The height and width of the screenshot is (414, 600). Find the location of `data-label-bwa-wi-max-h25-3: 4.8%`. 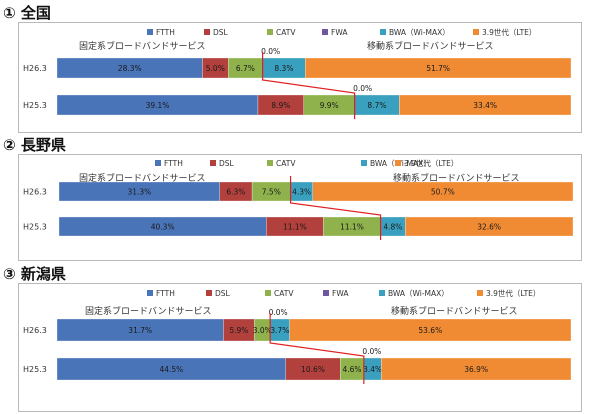

data-label-bwa-wi-max-h25-3: 4.8% is located at coordinates (392, 227).